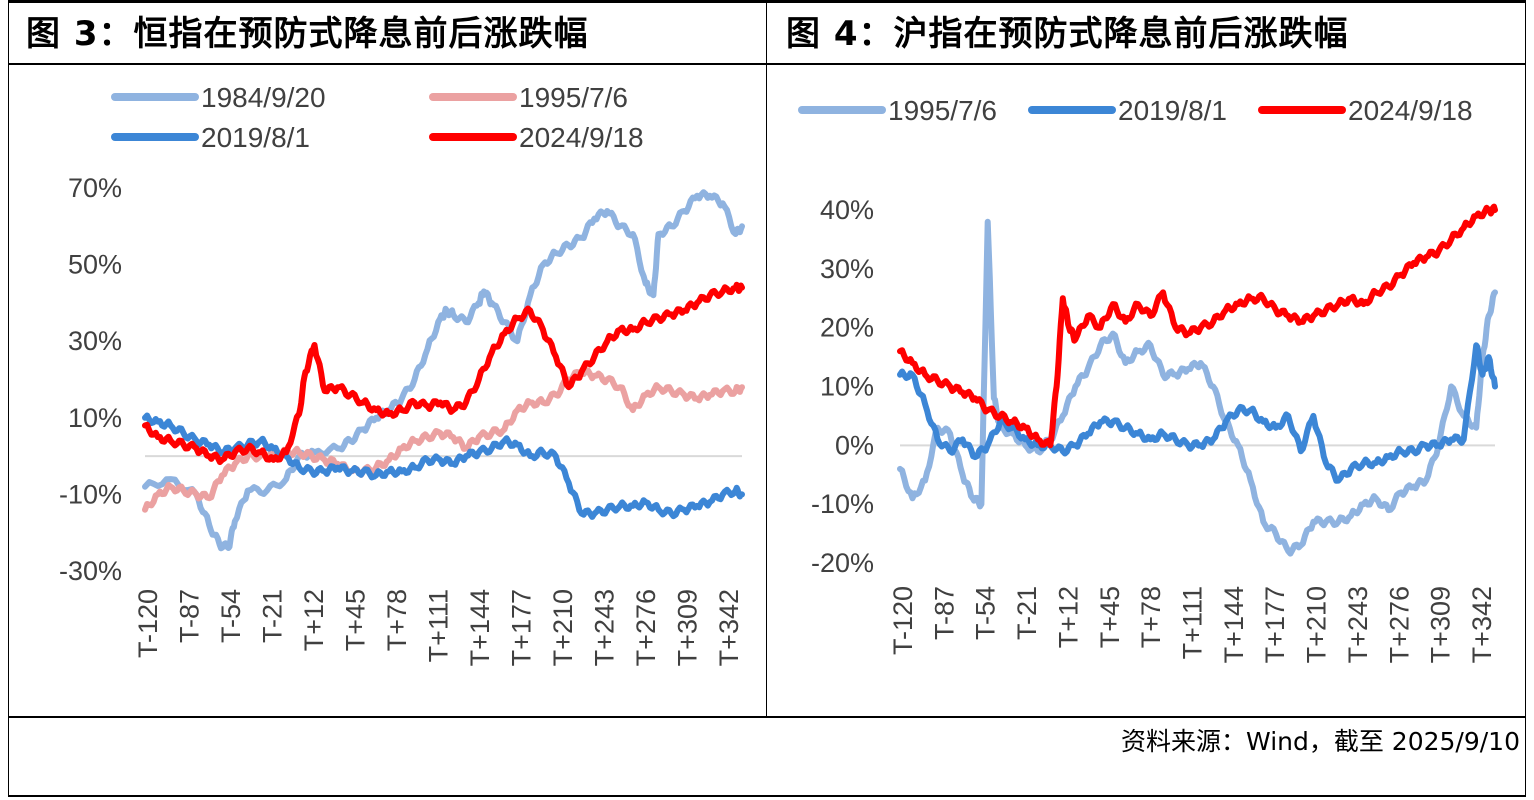 The height and width of the screenshot is (800, 1534). What do you see at coordinates (842, 563) in the screenshot?
I see `y-tick-label: -20%` at bounding box center [842, 563].